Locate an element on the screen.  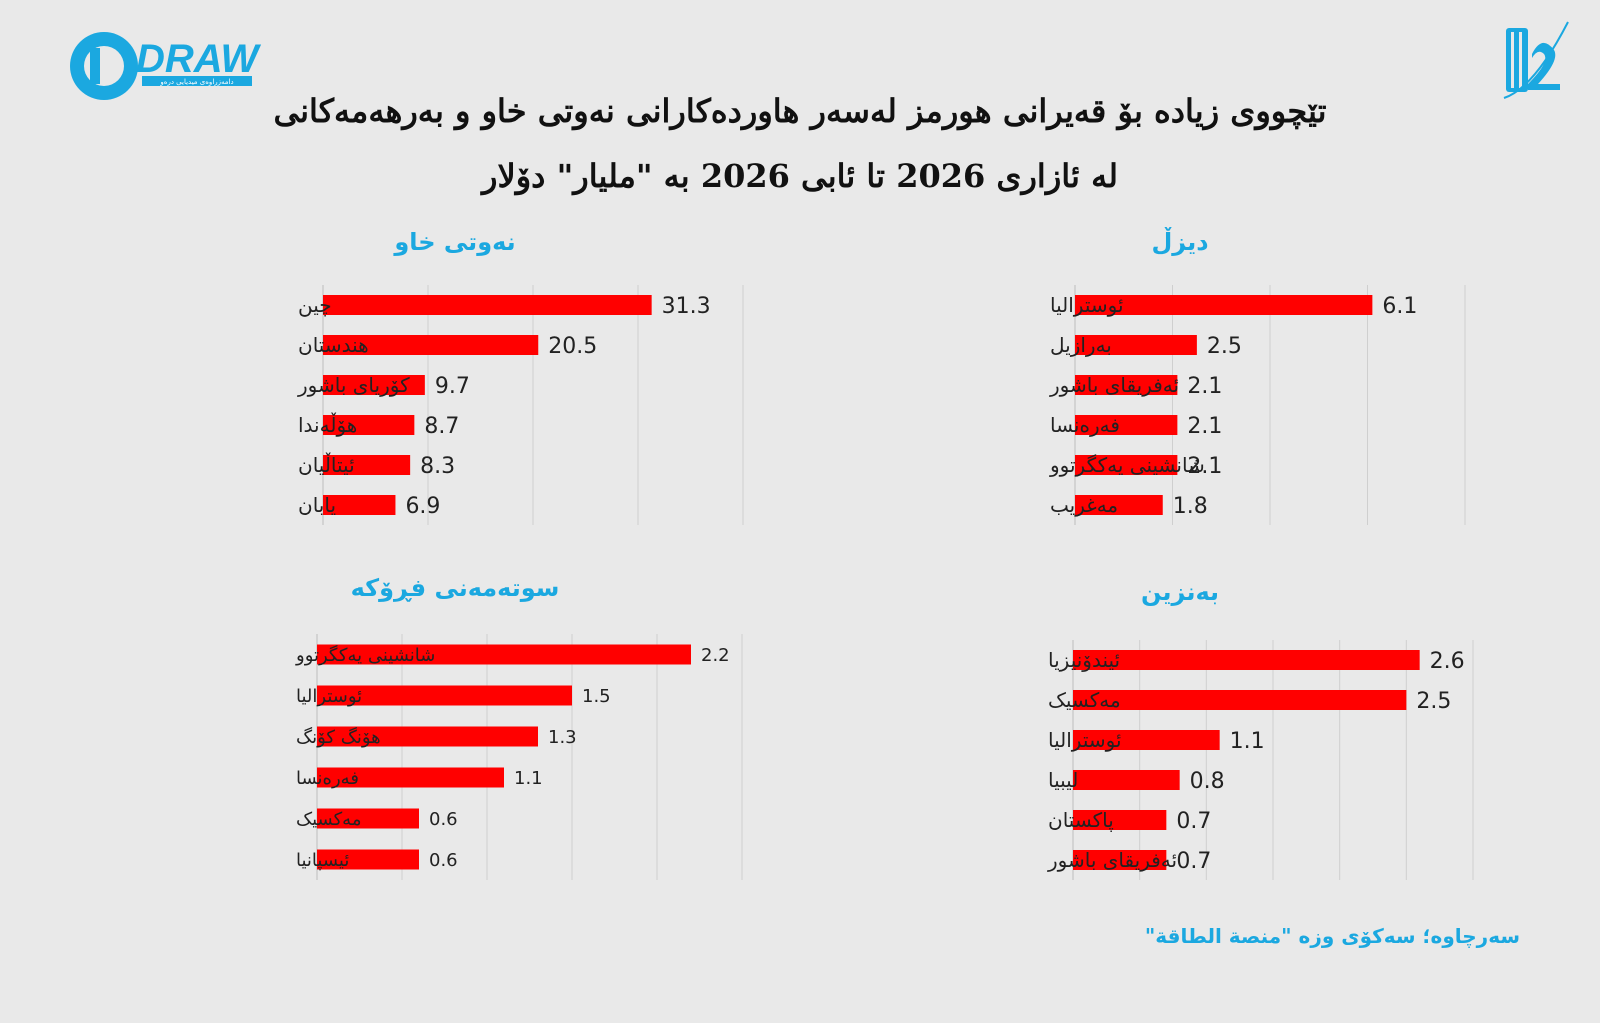
diesel-category-label: شانشینی یەکگرتوو is located at coordinates (1127, 465).